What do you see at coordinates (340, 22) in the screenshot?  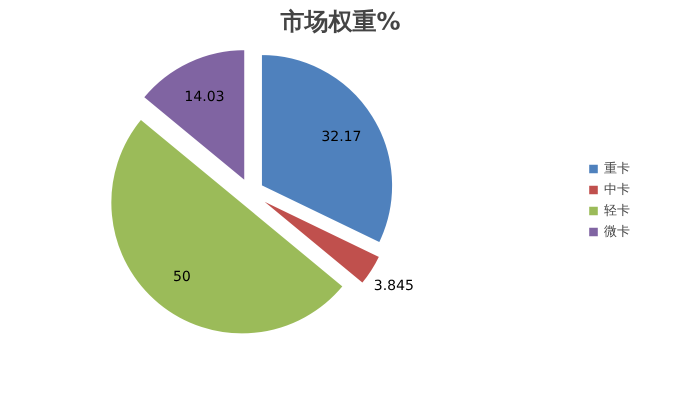 I see `chart-title: 市场权重%` at bounding box center [340, 22].